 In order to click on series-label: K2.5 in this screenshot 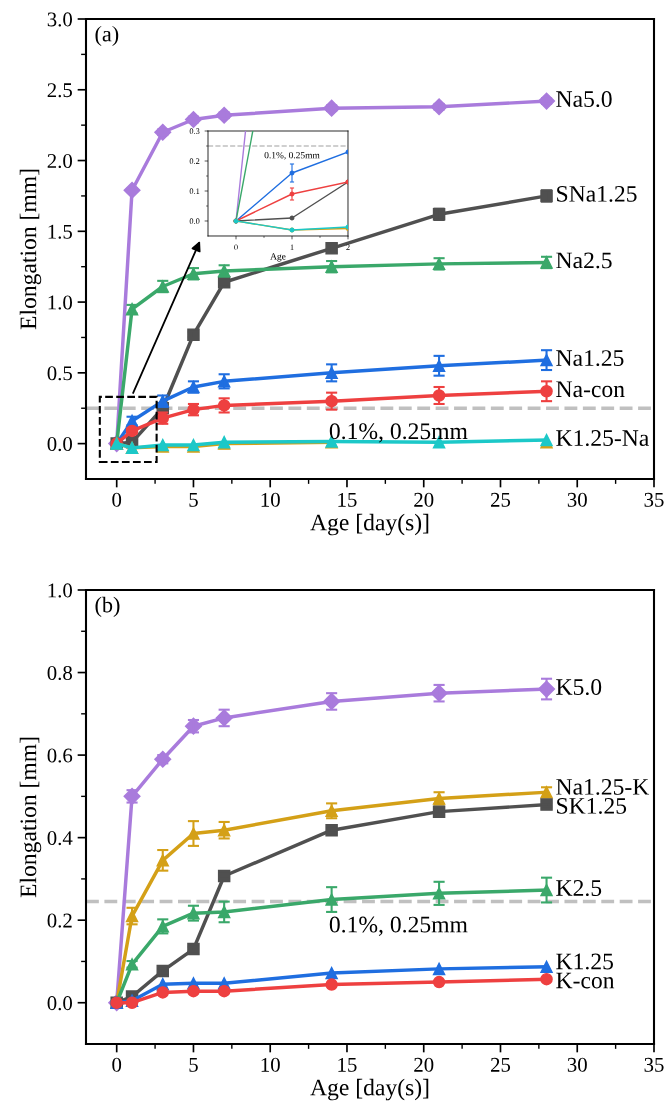, I will do `click(579, 888)`.